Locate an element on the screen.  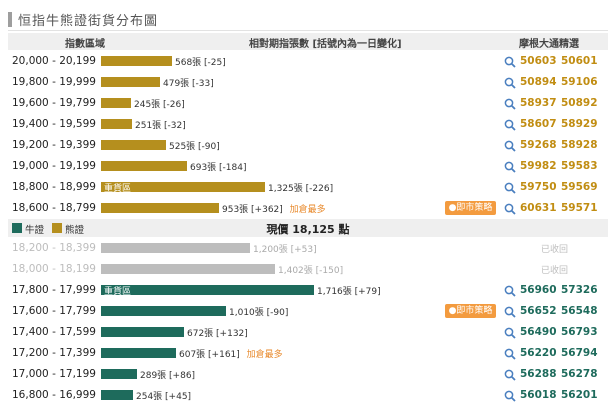
quantity-label: 1,325張 [-226] is located at coordinates (301, 189).